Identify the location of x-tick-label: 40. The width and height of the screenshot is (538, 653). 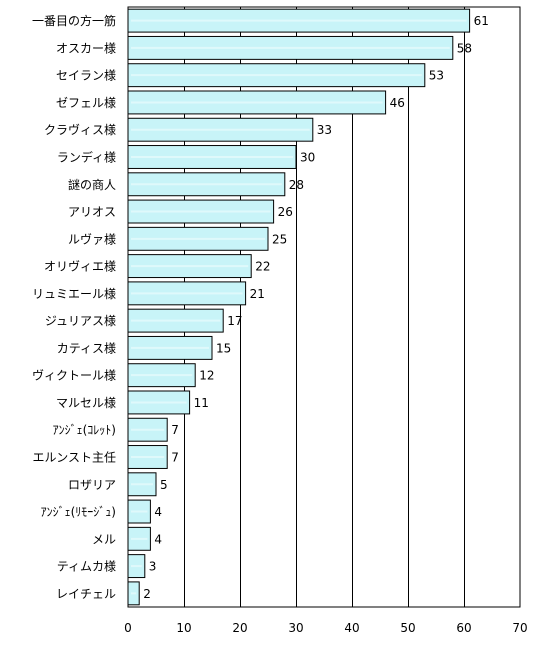
(351, 628).